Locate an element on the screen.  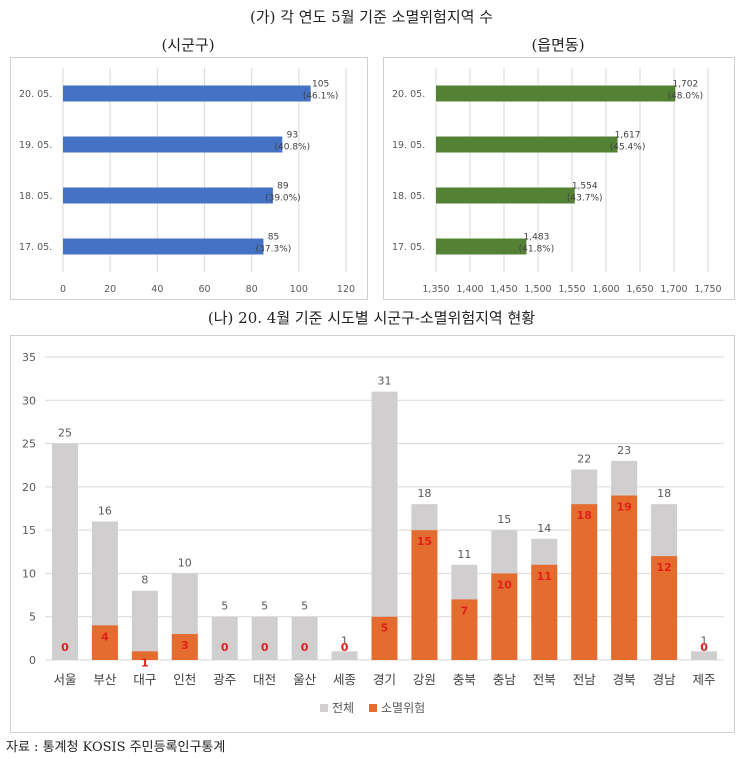
bar-percent-label: (40.8%) is located at coordinates (293, 148).